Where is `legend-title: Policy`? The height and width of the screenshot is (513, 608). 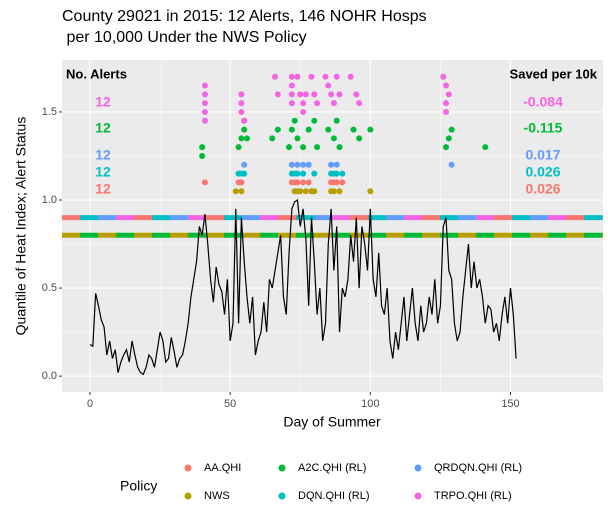
legend-title: Policy is located at coordinates (138, 486).